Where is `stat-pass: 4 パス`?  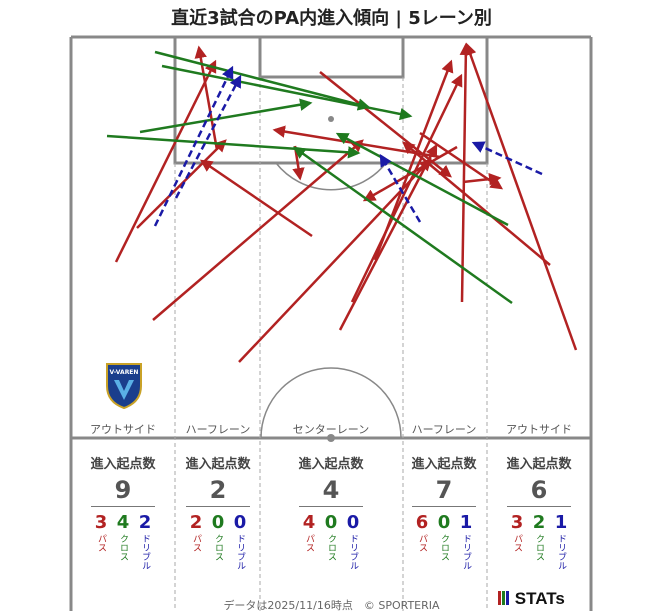
stat-pass: 4 パス is located at coordinates (309, 541).